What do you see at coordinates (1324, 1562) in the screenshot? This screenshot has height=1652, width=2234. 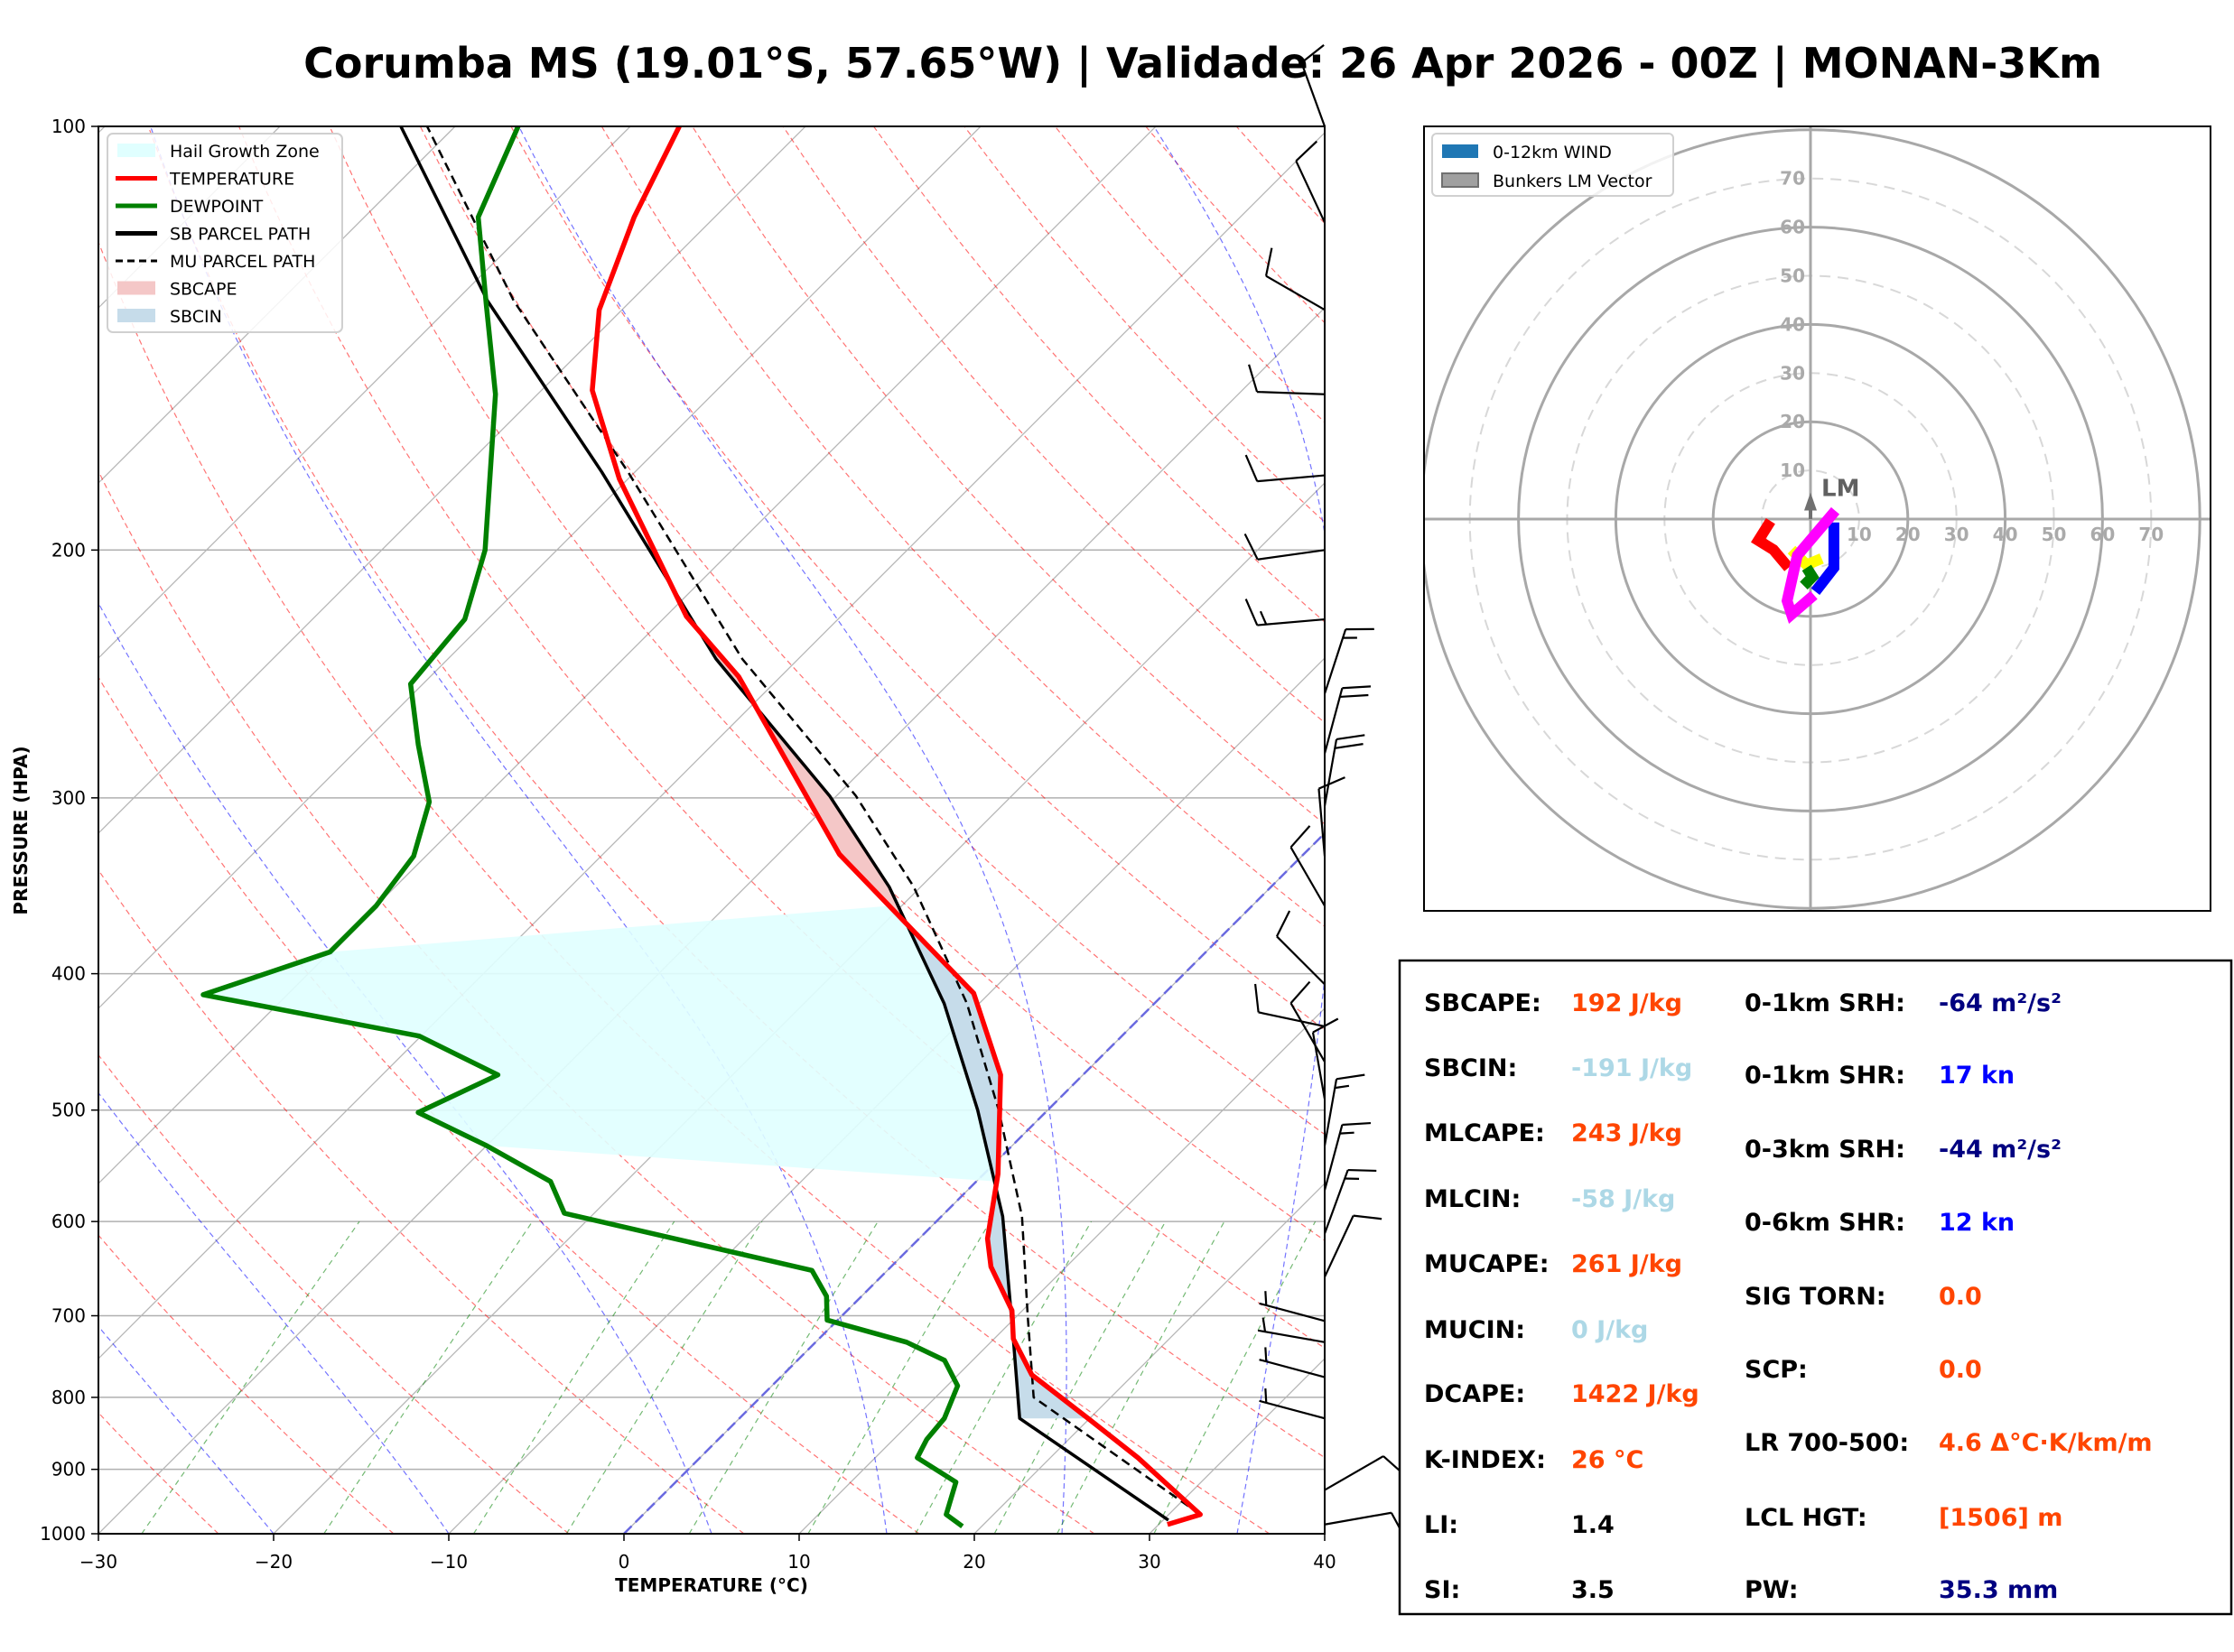 I see `x-tick-label: 40` at bounding box center [1324, 1562].